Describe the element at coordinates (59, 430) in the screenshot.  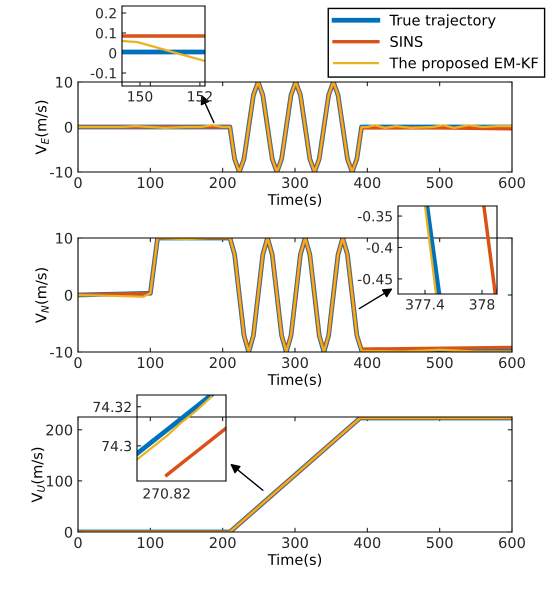
I see `y-tick-label: 200` at that location.